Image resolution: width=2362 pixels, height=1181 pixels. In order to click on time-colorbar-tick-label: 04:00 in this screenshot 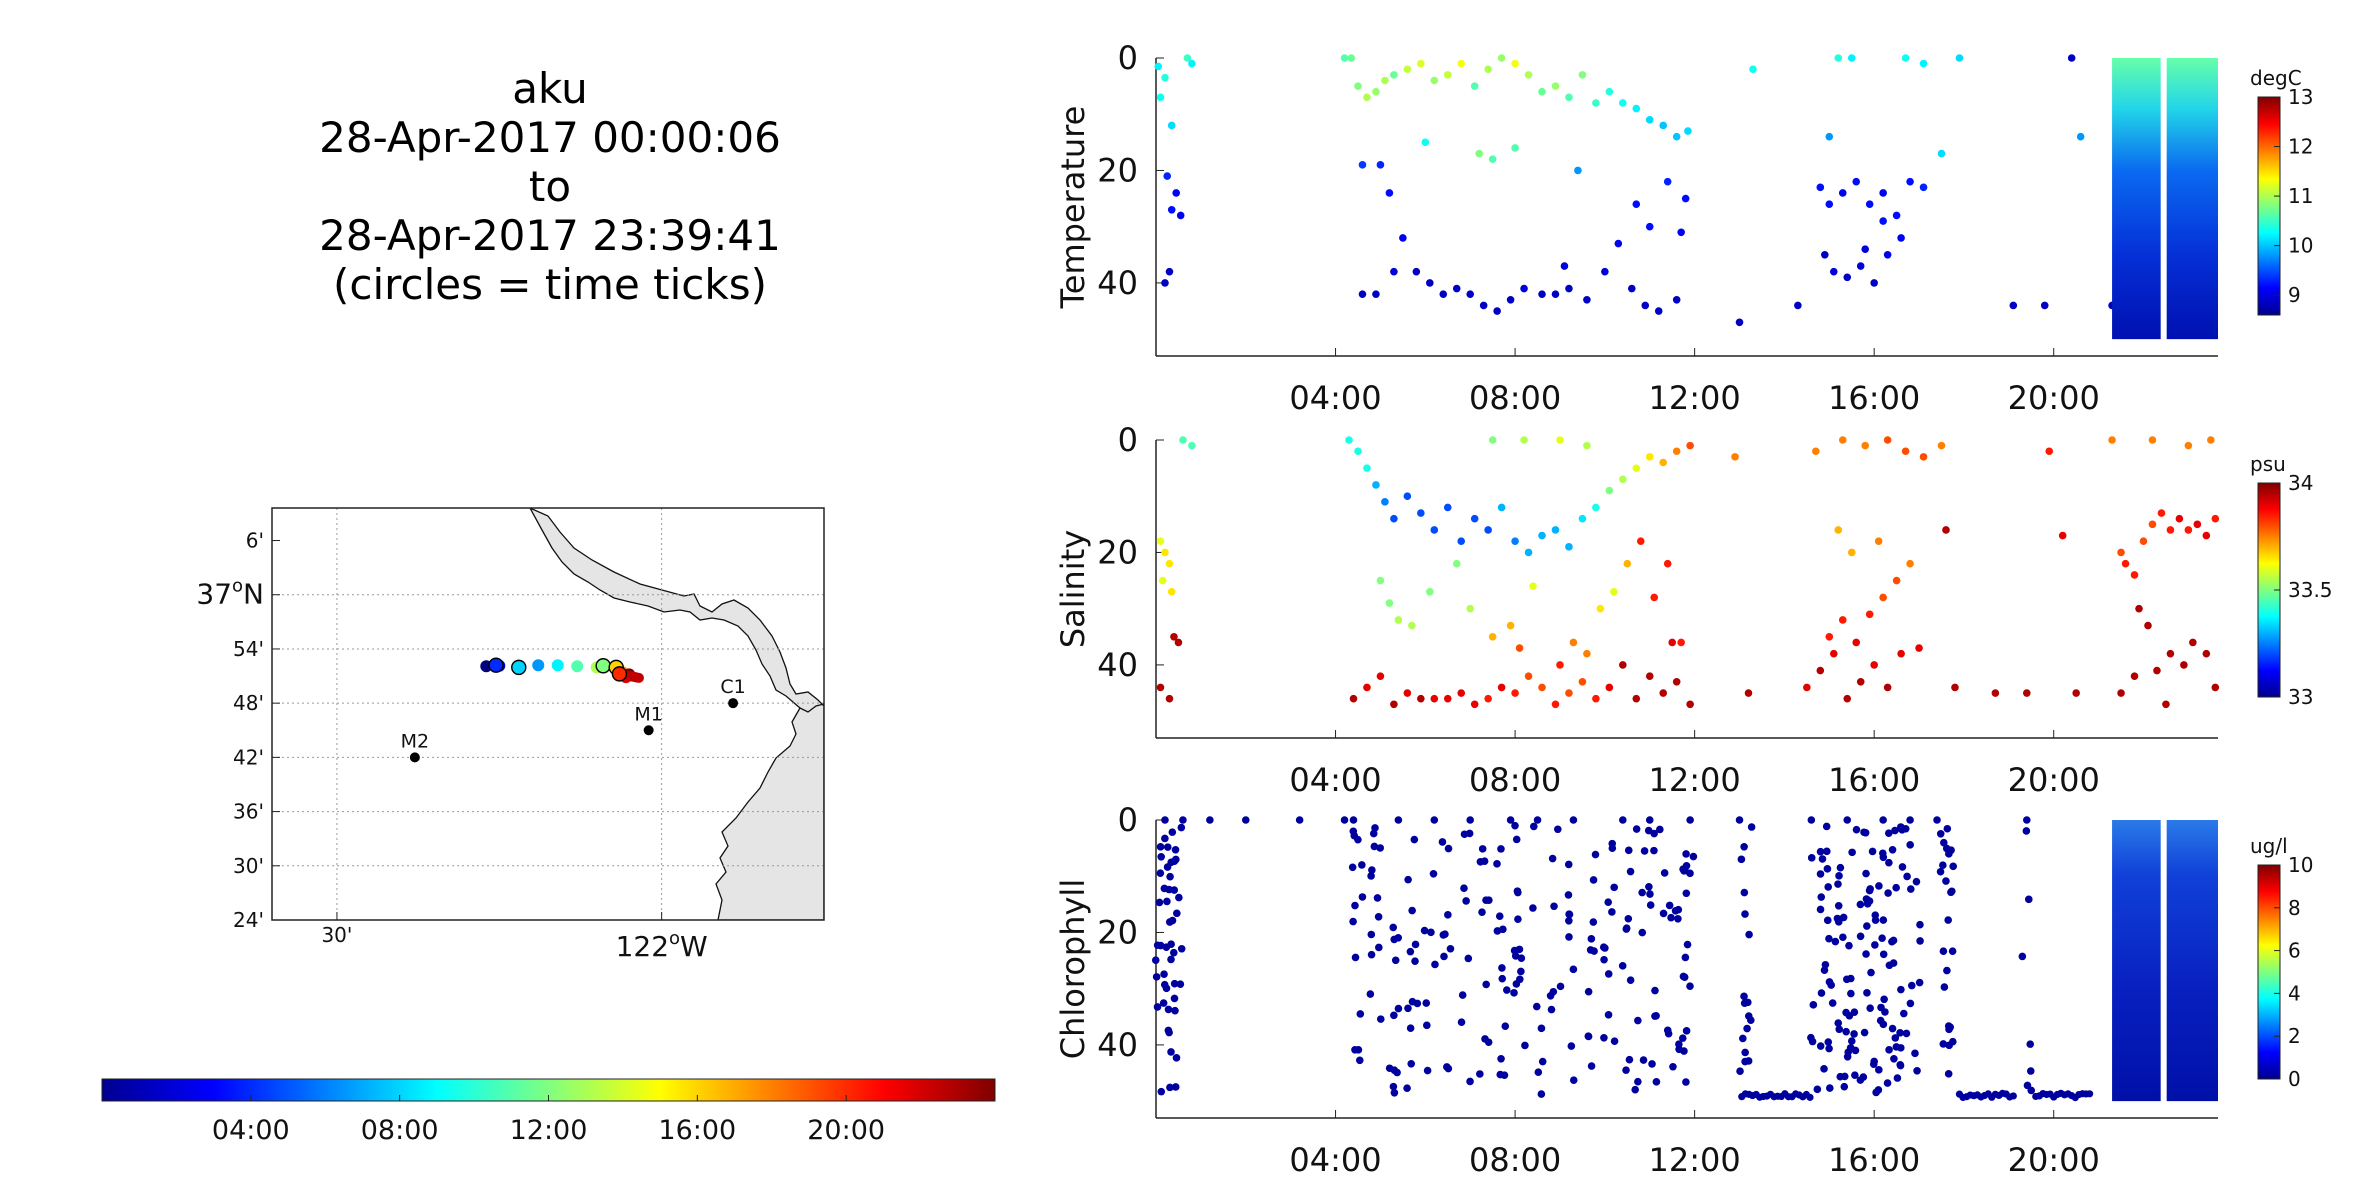, I will do `click(251, 1130)`.